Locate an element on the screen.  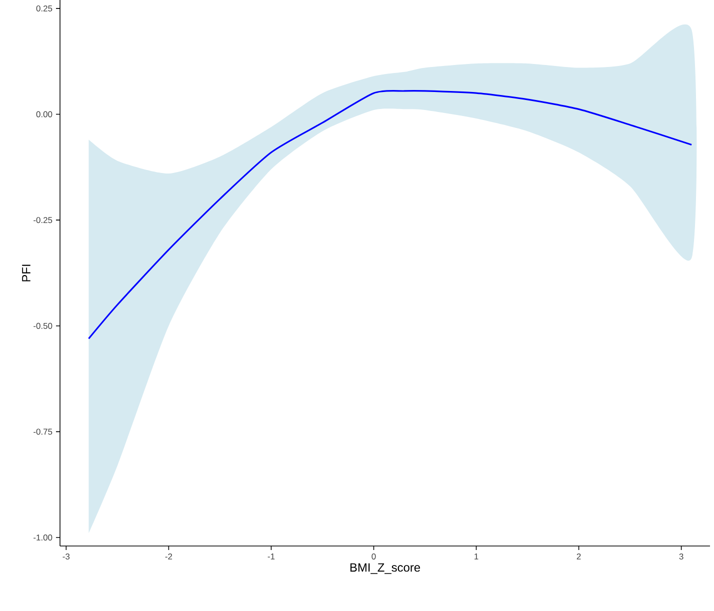
y-tick-label: -0.50 is located at coordinates (43, 325).